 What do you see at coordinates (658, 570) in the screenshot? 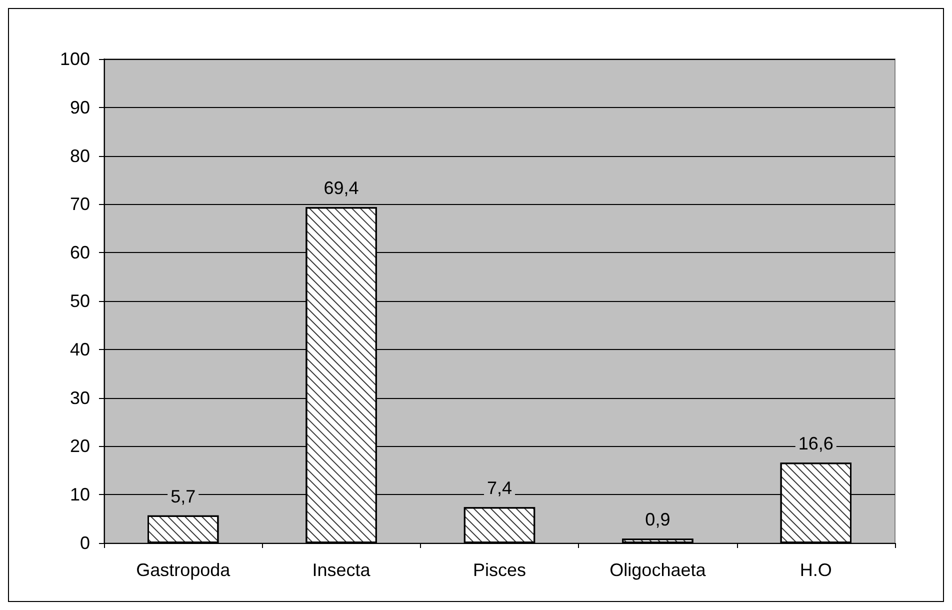
I see `x-tick-label: Oligochaeta` at bounding box center [658, 570].